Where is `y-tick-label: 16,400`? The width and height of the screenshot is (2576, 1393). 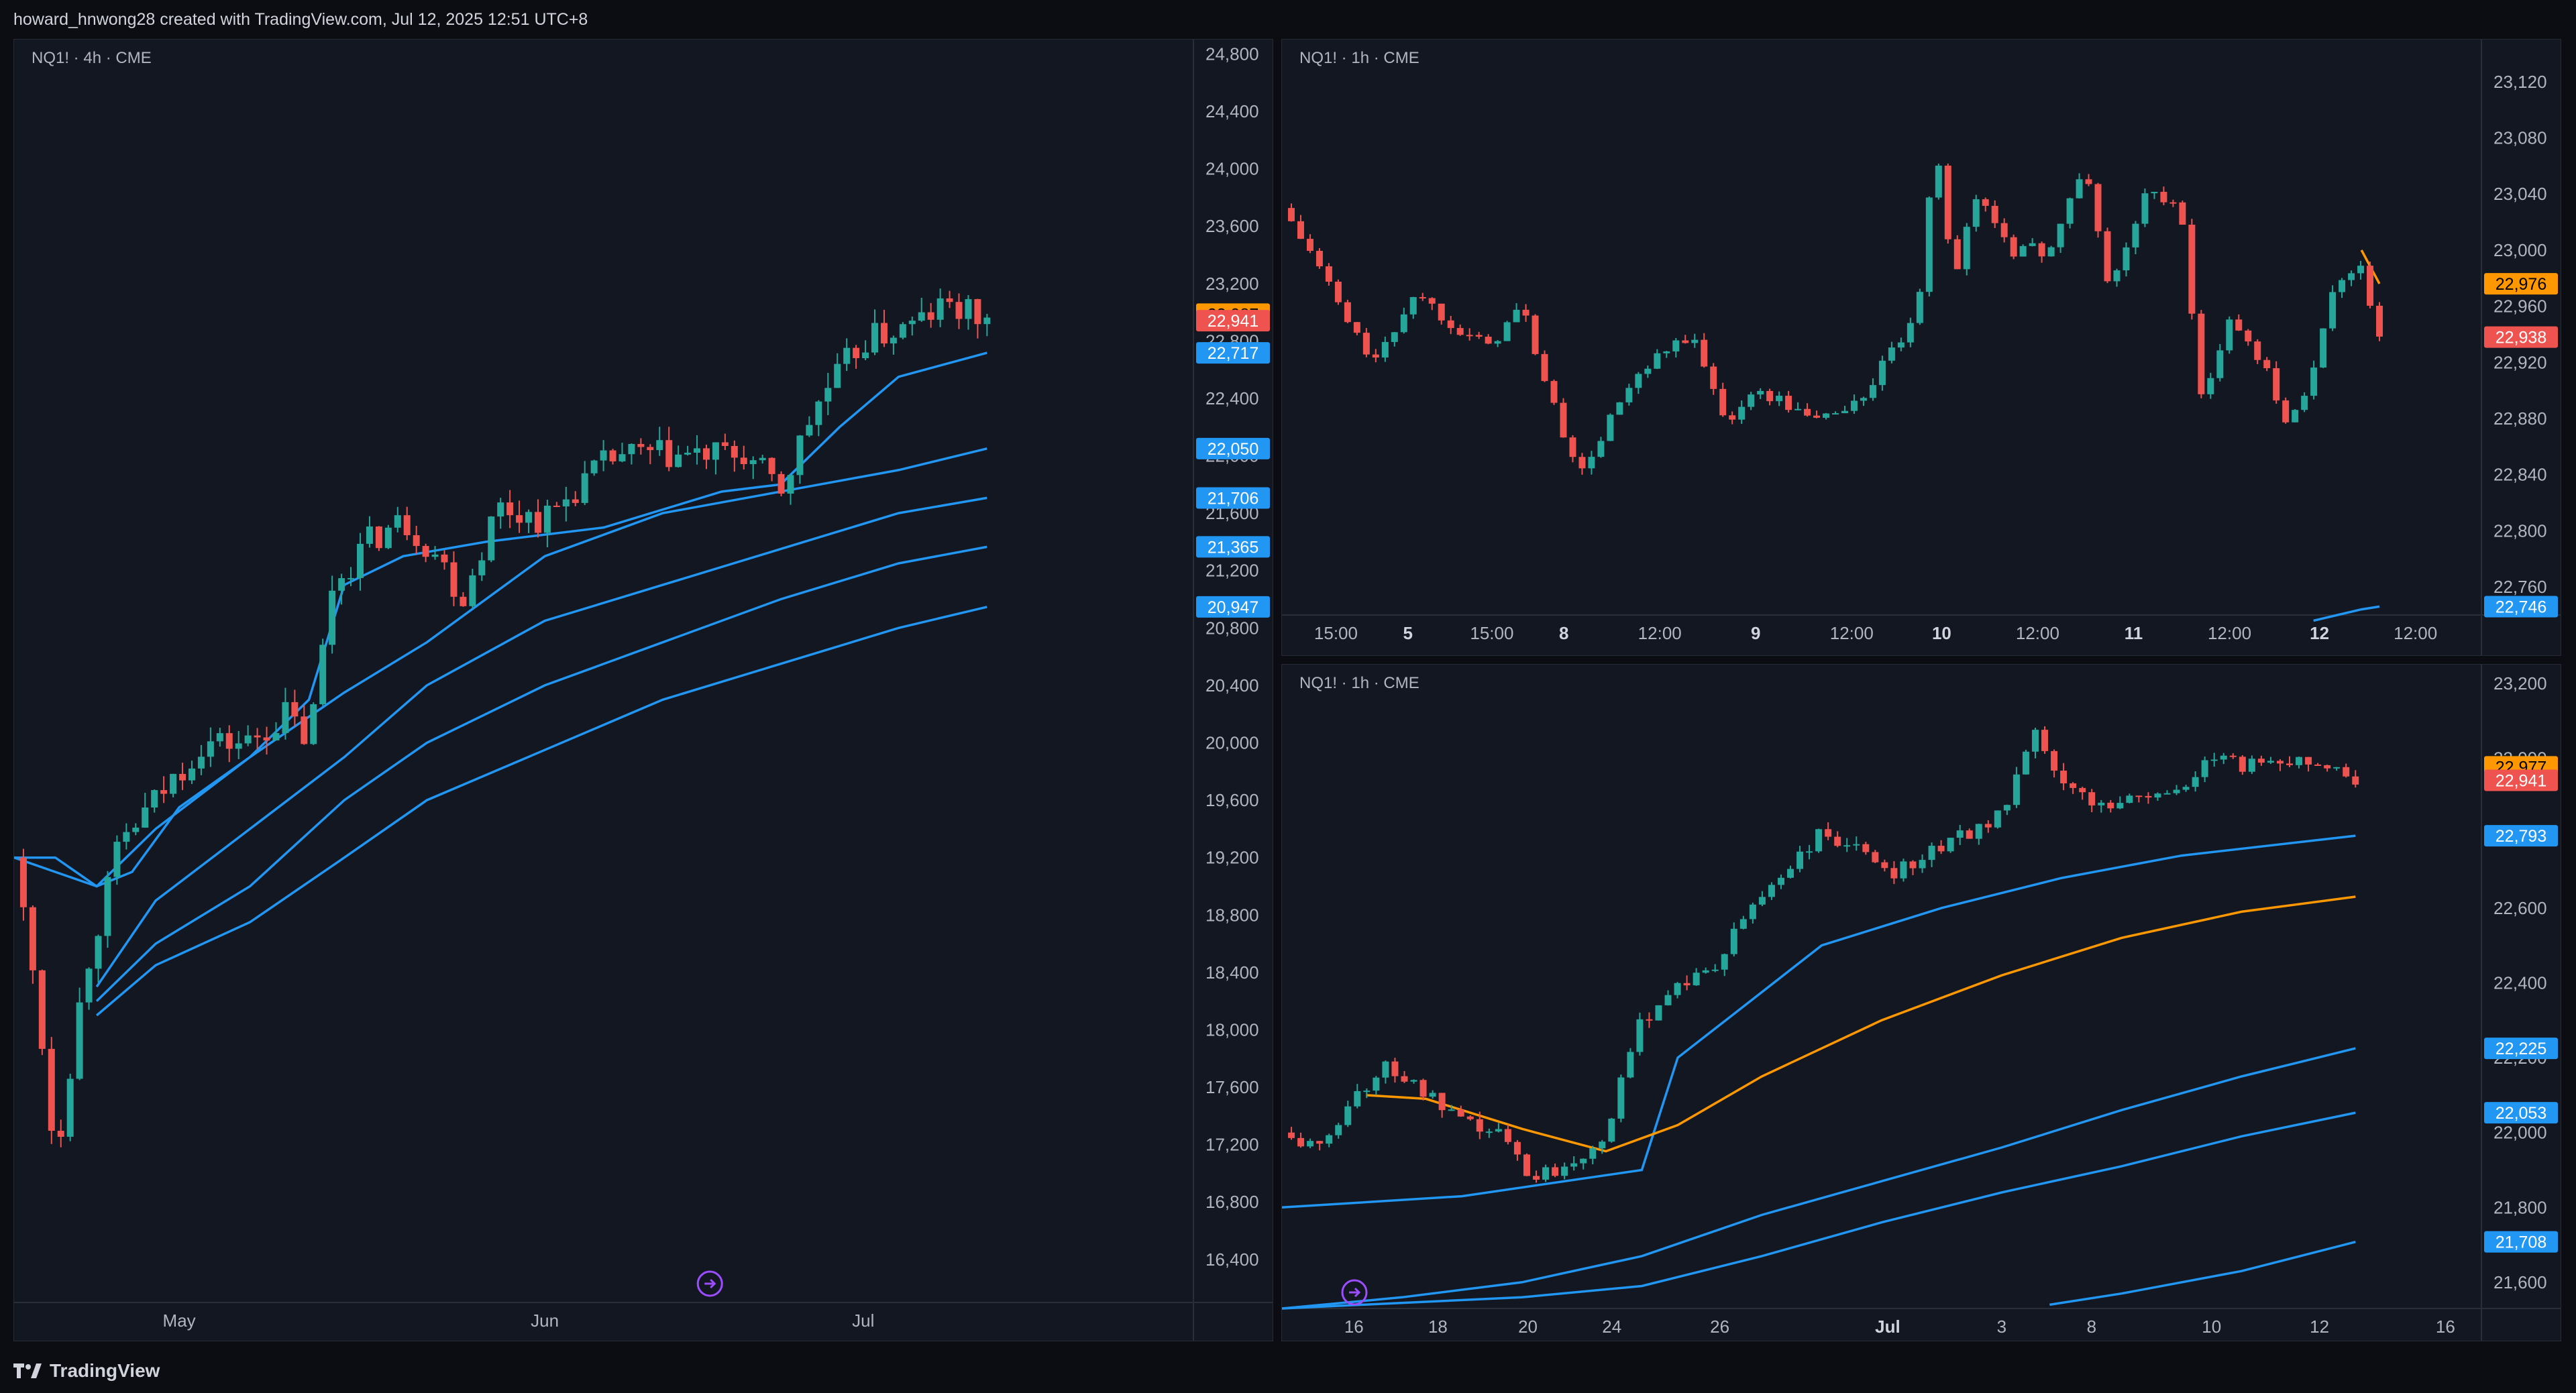
y-tick-label: 16,400 is located at coordinates (1232, 1260).